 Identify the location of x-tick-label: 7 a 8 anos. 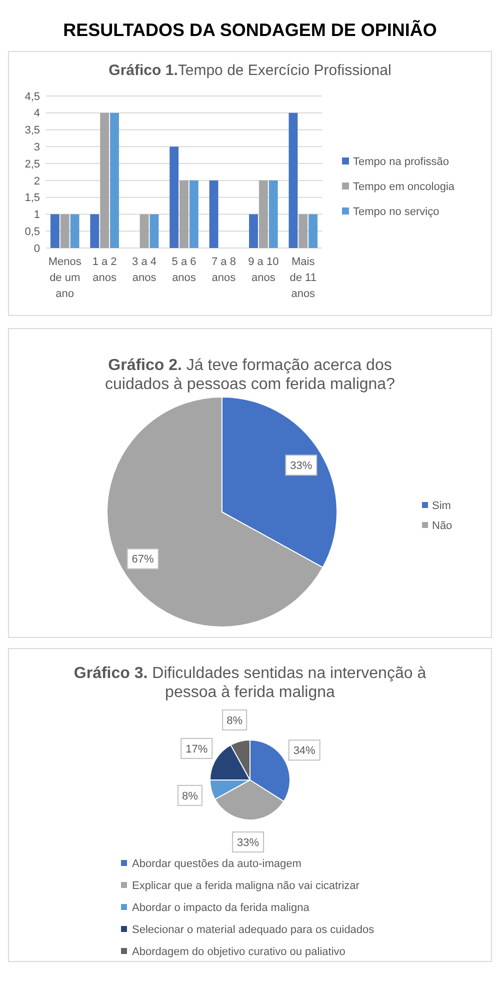
(223, 270).